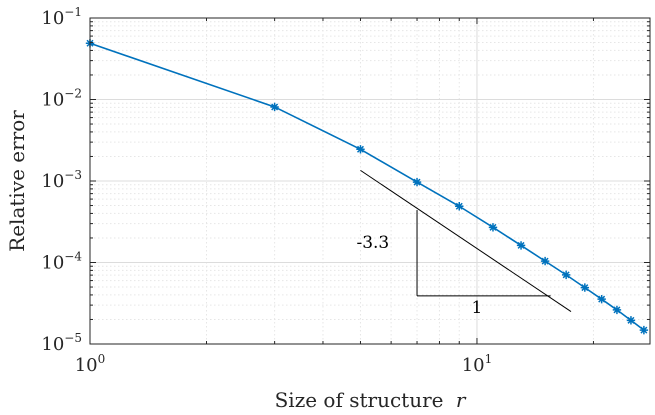 The height and width of the screenshot is (415, 655). What do you see at coordinates (73, 257) in the screenshot?
I see `y-tick-label-exponent: −4` at bounding box center [73, 257].